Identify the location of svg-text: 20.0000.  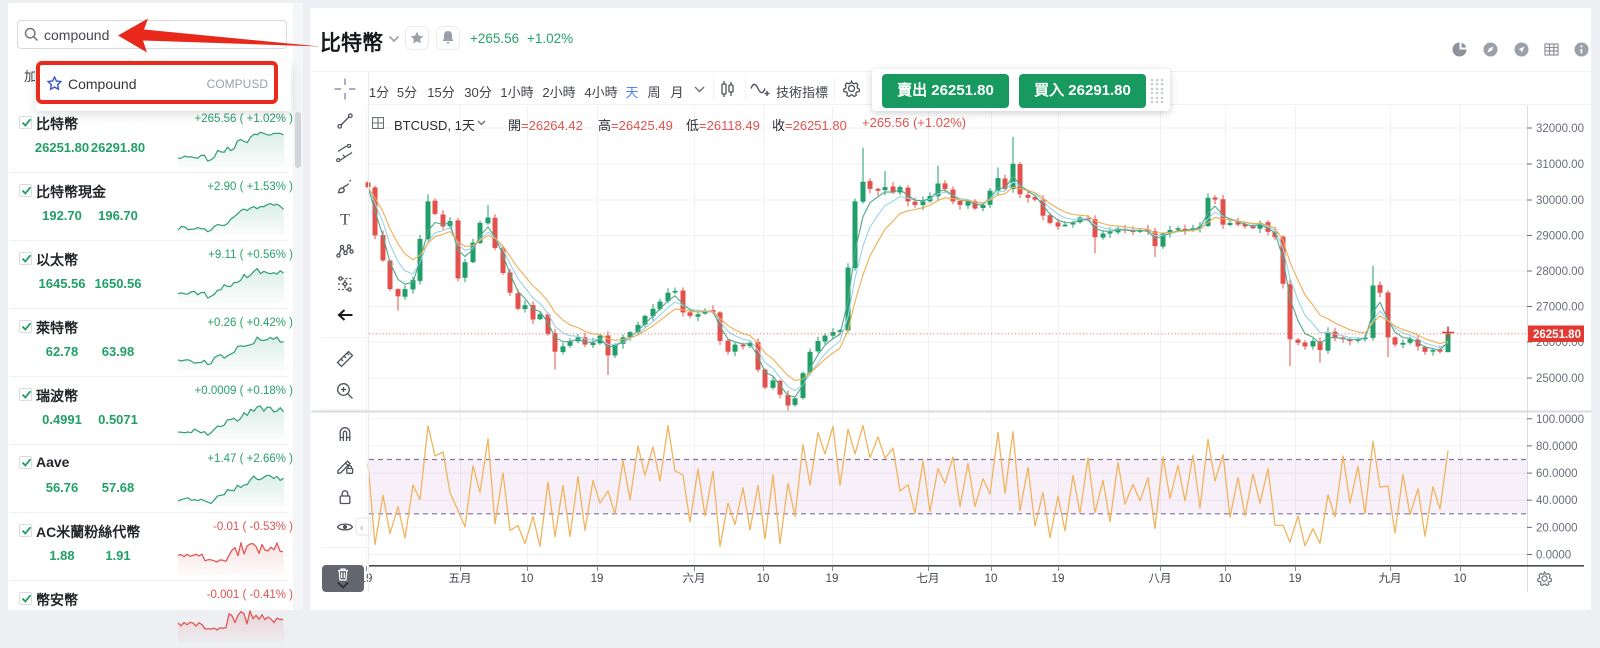
(1557, 528).